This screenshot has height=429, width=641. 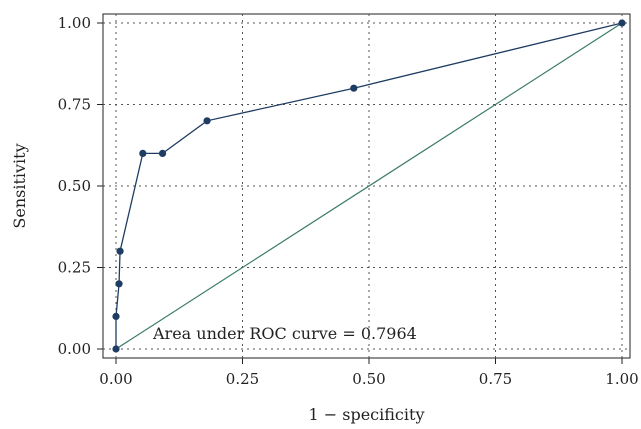 I want to click on x-tick-label: 0.75, so click(x=495, y=379).